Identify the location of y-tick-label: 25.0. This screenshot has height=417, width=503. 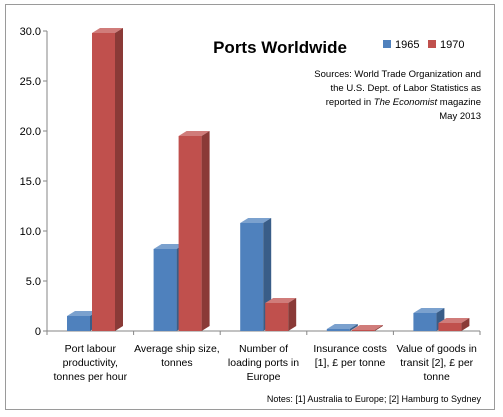
(30, 82).